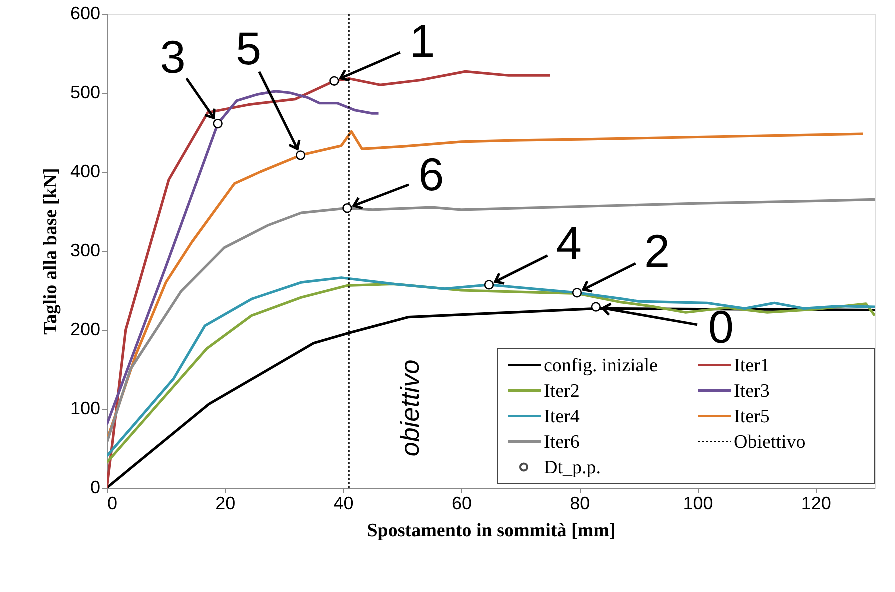  What do you see at coordinates (85, 172) in the screenshot?
I see `y-tick-label: 400` at bounding box center [85, 172].